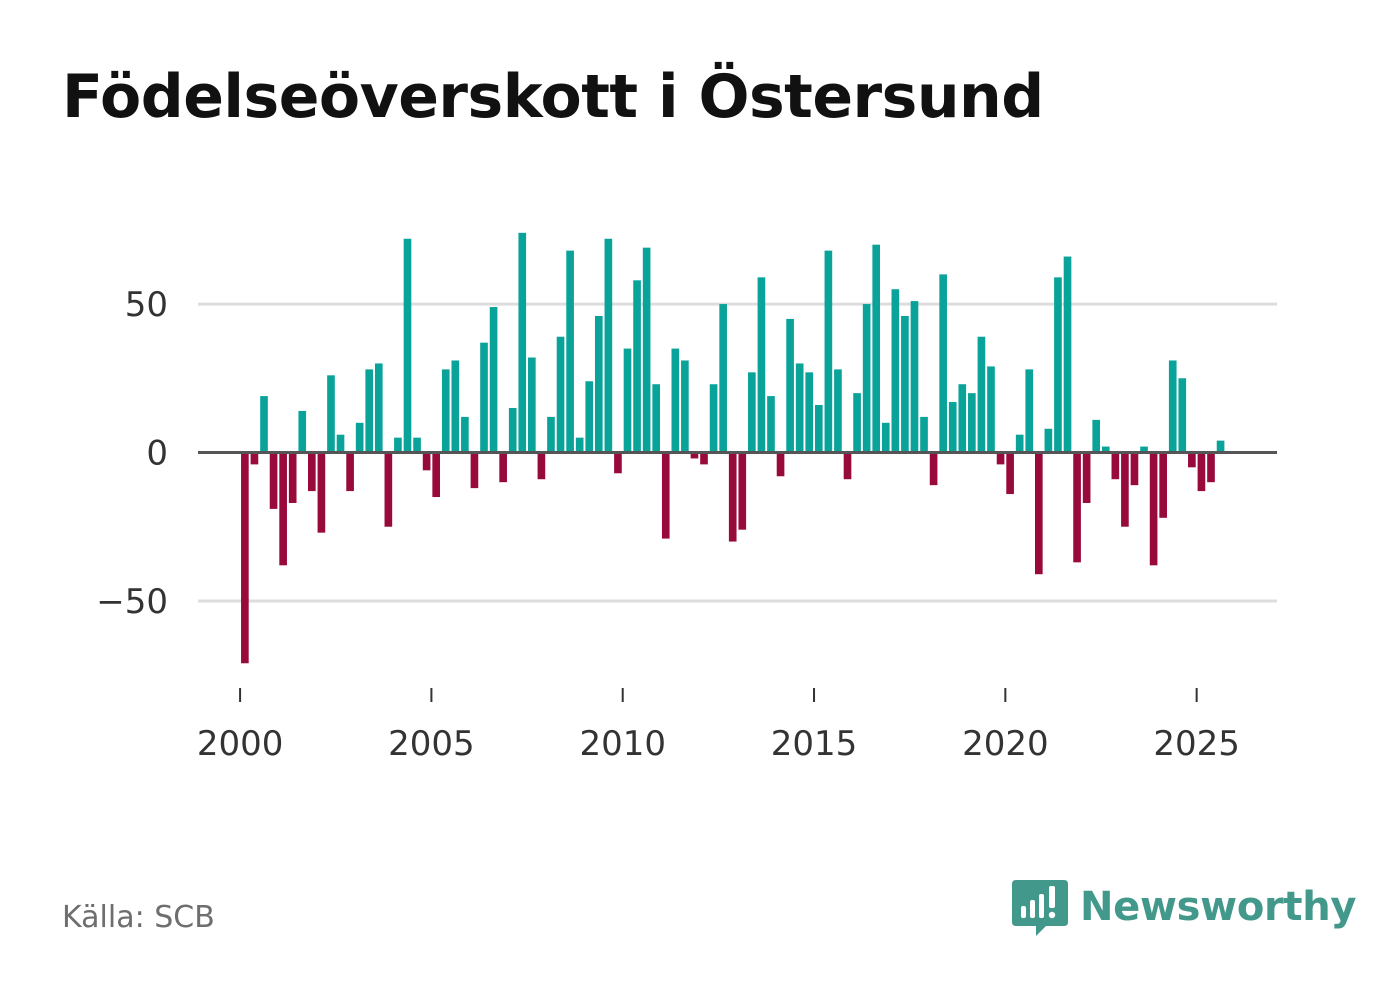 Image resolution: width=1382 pixels, height=999 pixels. I want to click on brand-logo: Newsworthy, so click(1183, 907).